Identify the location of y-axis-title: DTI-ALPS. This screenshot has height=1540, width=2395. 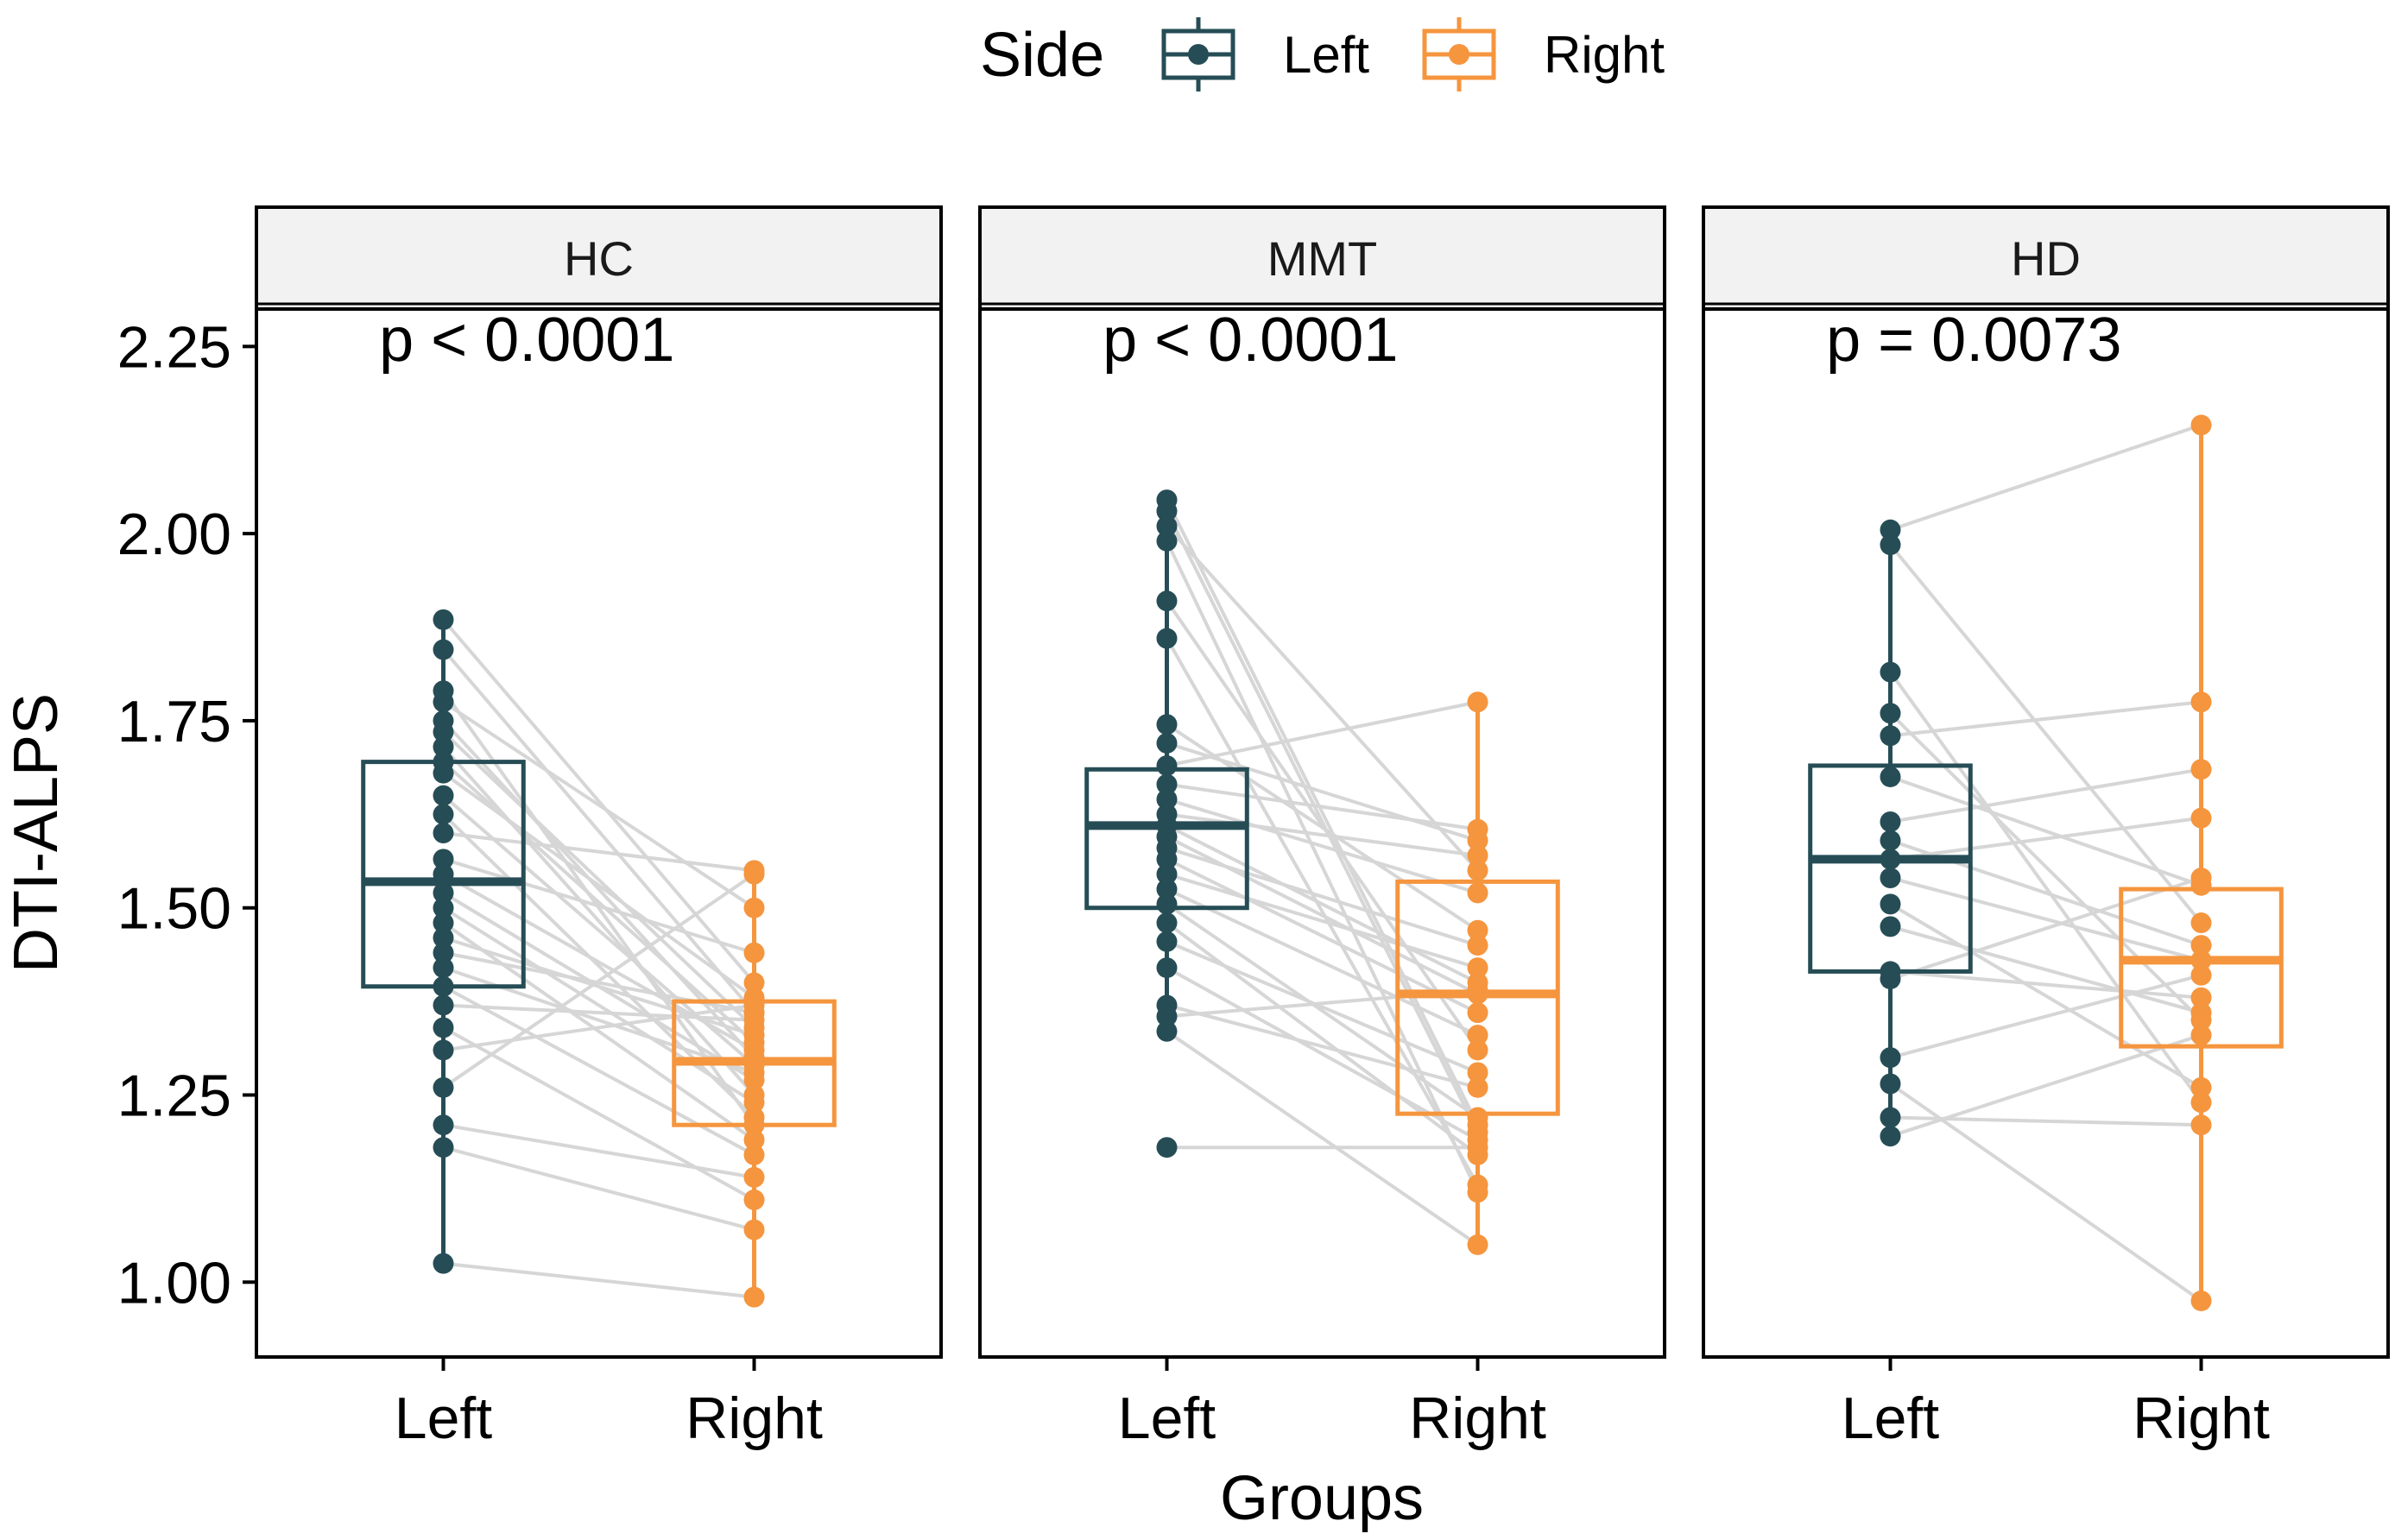
(36, 833).